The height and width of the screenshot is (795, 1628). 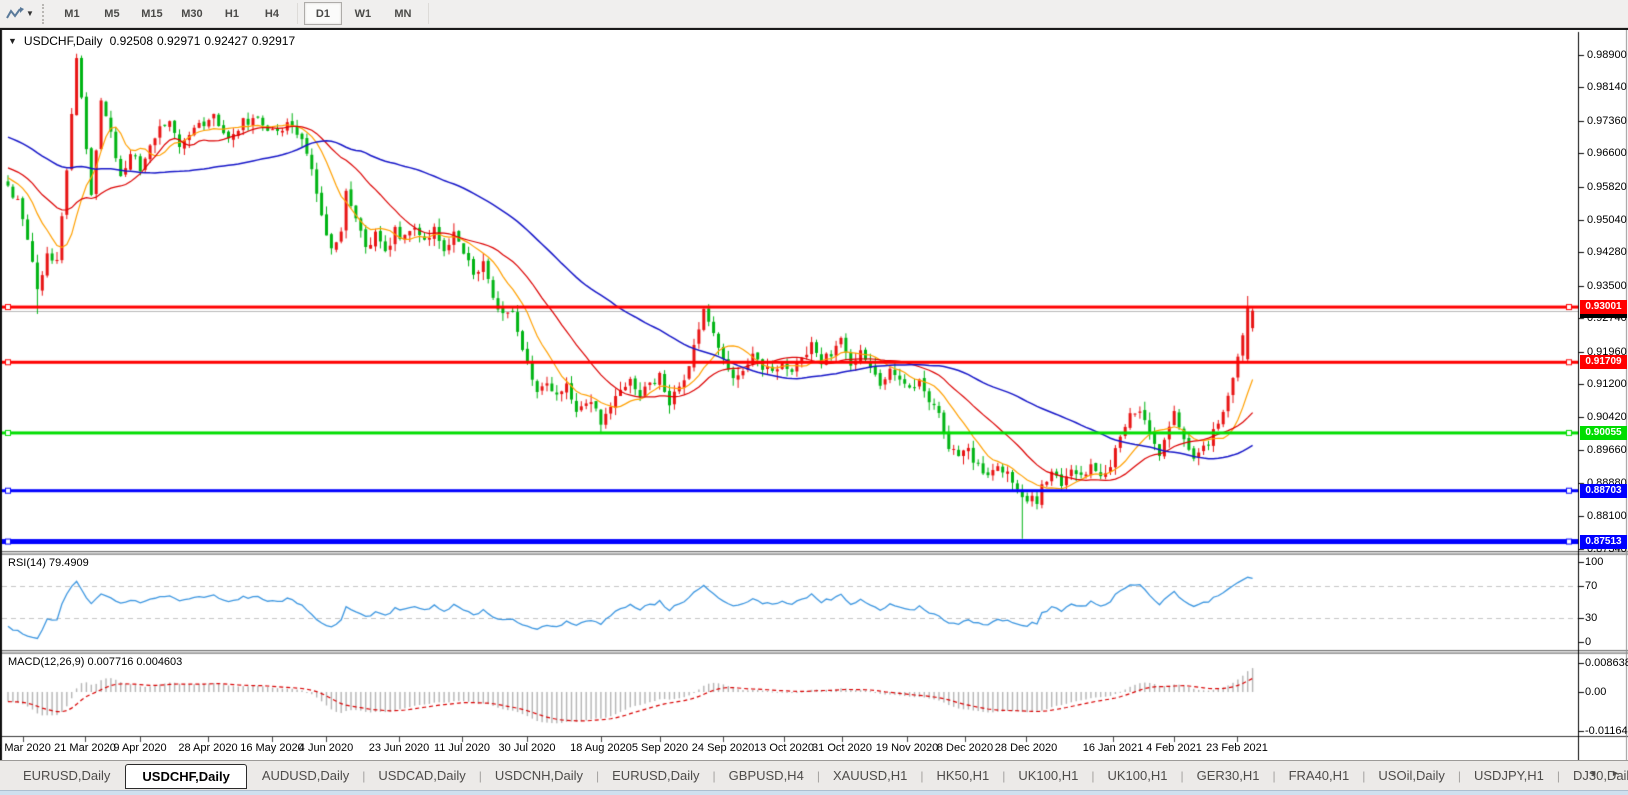 What do you see at coordinates (814, 792) in the screenshot?
I see `status-strip` at bounding box center [814, 792].